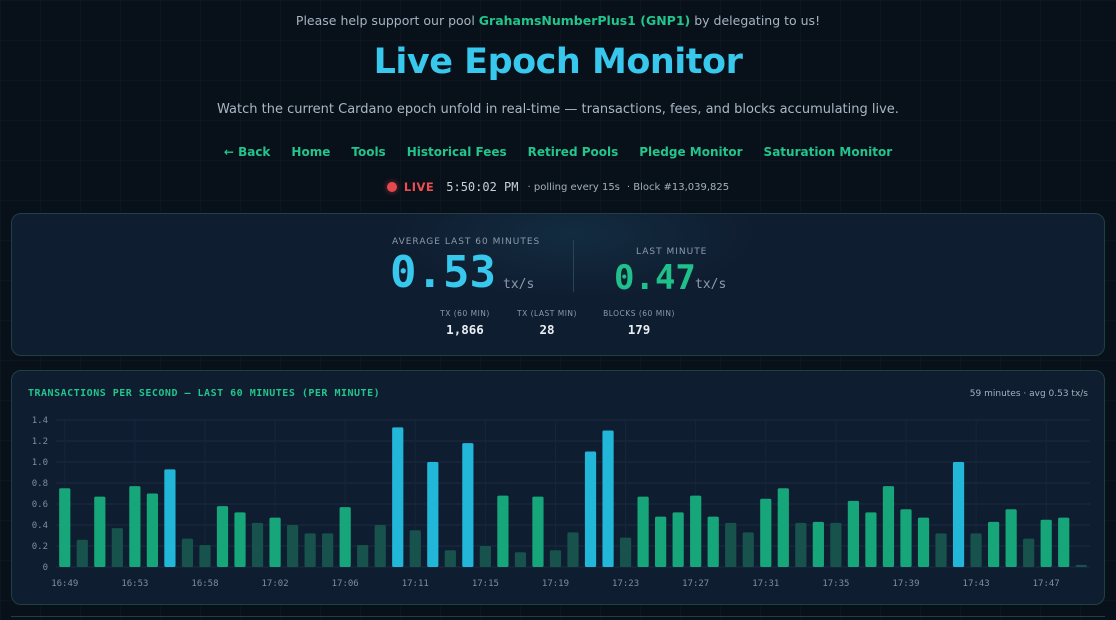  Describe the element at coordinates (456, 152) in the screenshot. I see `nav-historical-fees-link: Historical Fees` at that location.